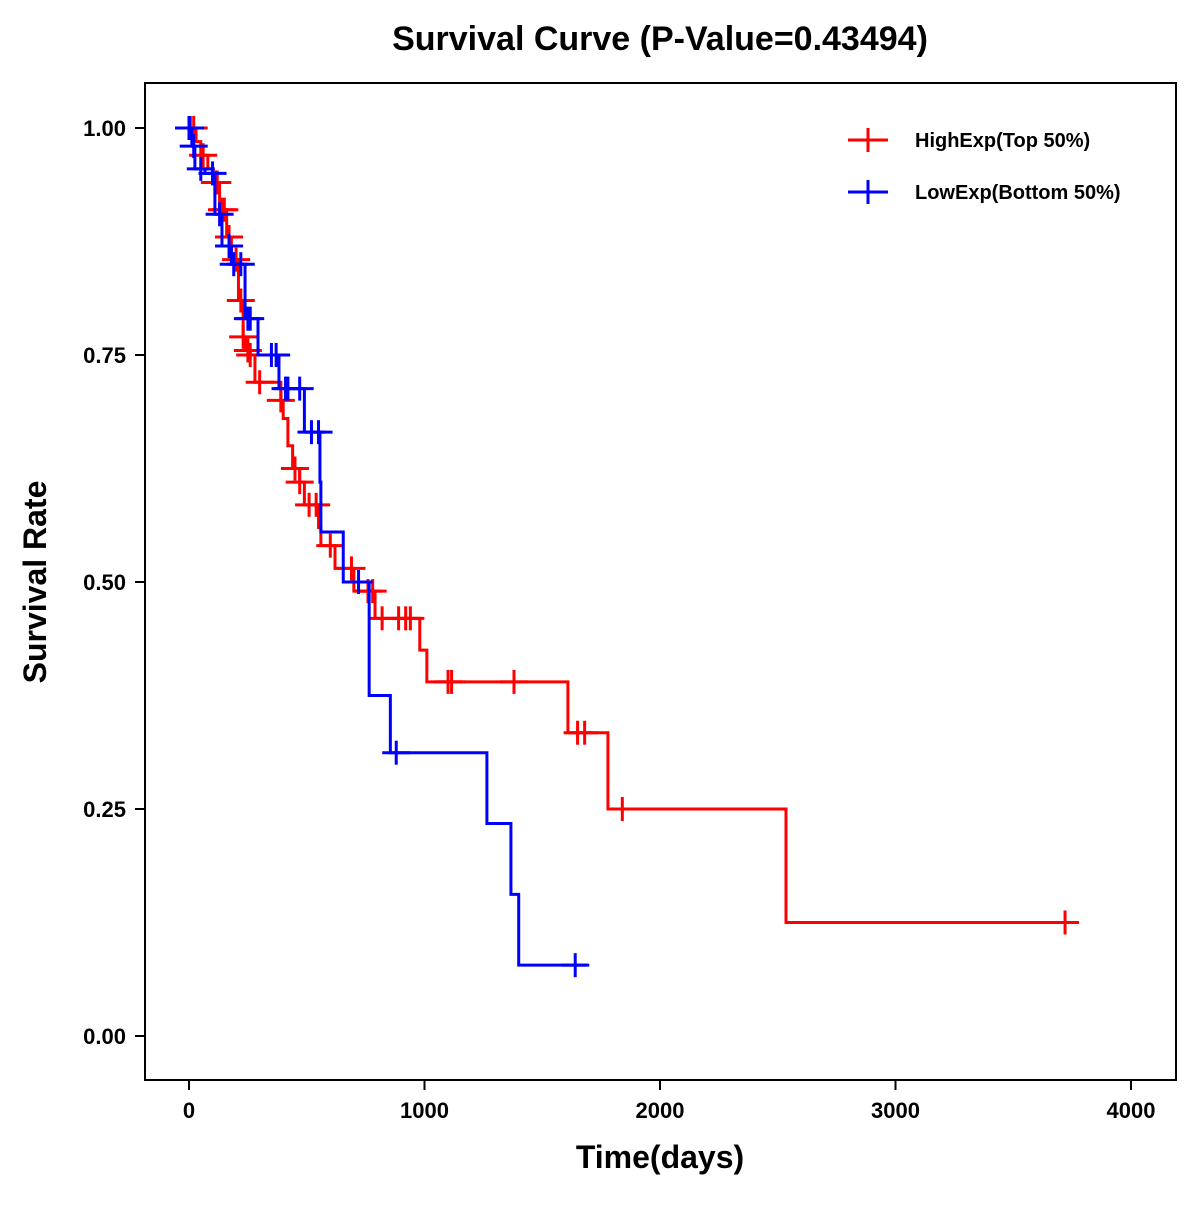  What do you see at coordinates (660, 39) in the screenshot?
I see `chart-title: Survival Curve (P-Value=0.43494)` at bounding box center [660, 39].